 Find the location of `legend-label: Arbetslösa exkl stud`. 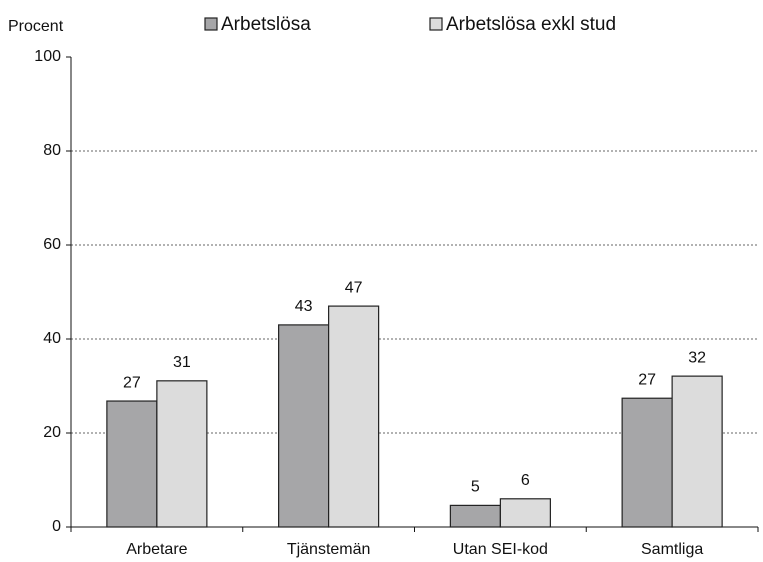

legend-label: Arbetslösa exkl stud is located at coordinates (531, 24).